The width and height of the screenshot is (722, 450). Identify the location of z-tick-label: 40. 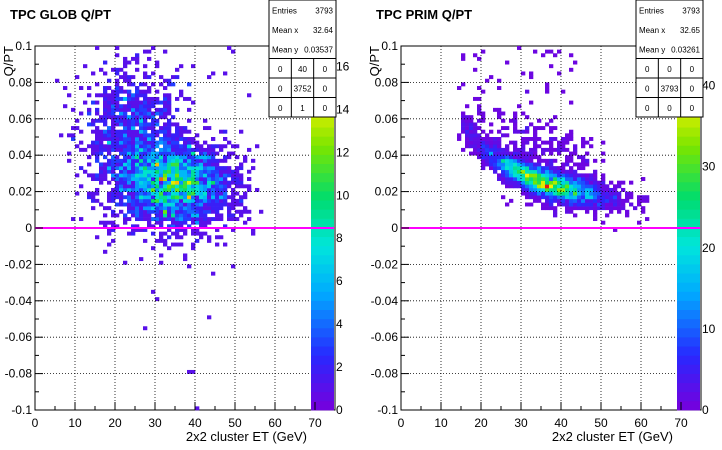
(709, 86).